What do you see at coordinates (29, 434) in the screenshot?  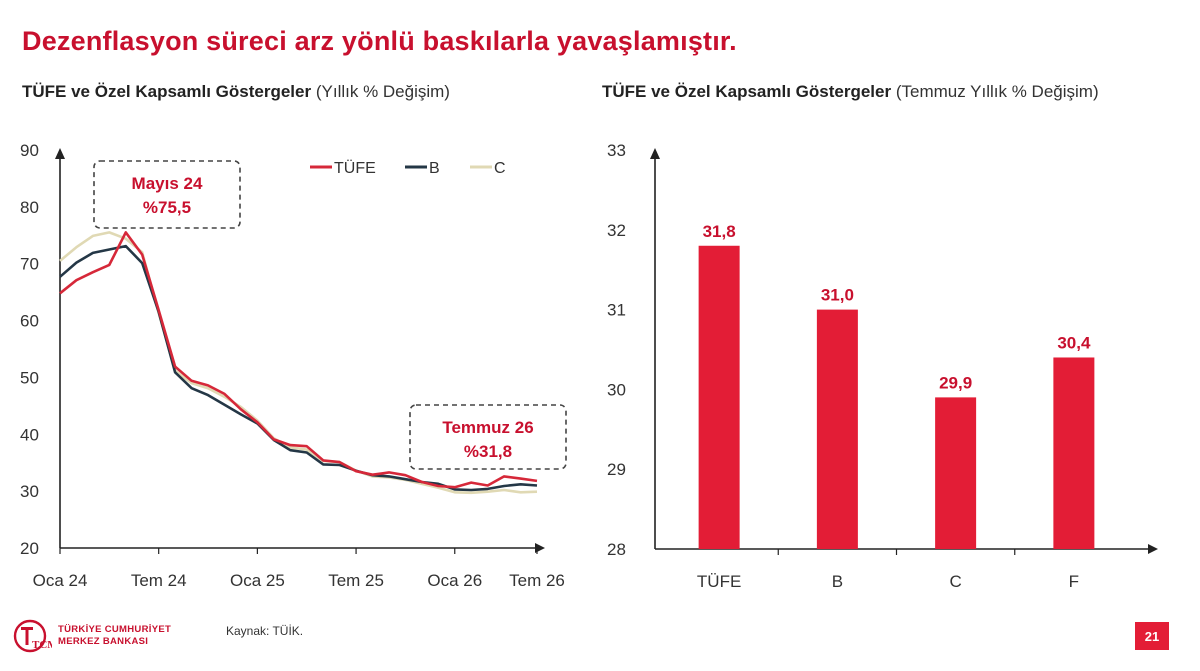 I see `y-tick-label: 40` at bounding box center [29, 434].